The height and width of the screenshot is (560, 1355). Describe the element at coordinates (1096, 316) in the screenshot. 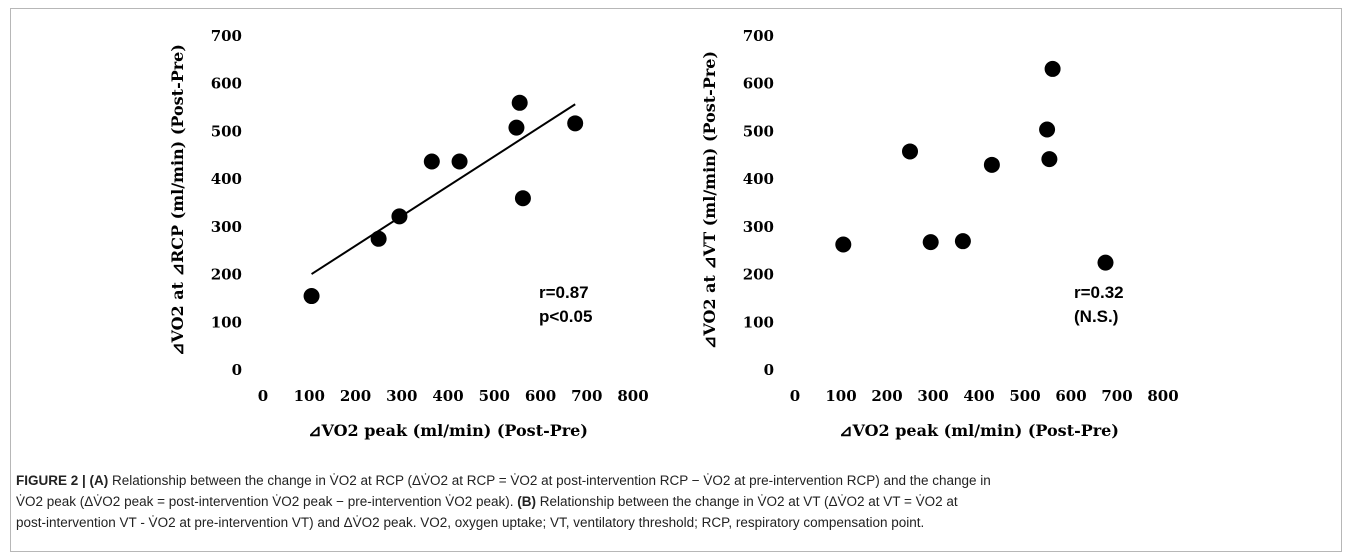

I see `significance-annotation: (N.S.)` at that location.